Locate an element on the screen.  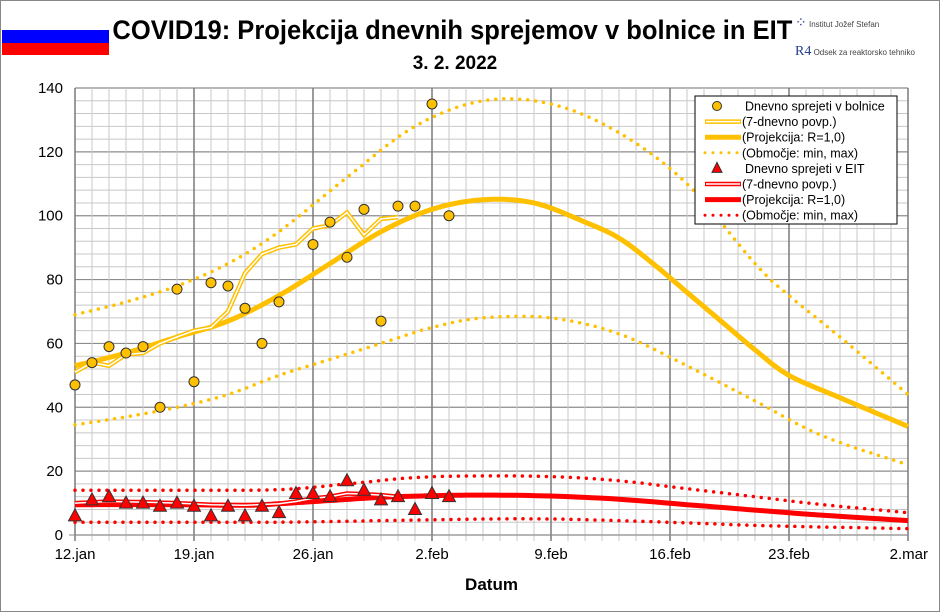
r4-mark-icon: R4 is located at coordinates (803, 51).